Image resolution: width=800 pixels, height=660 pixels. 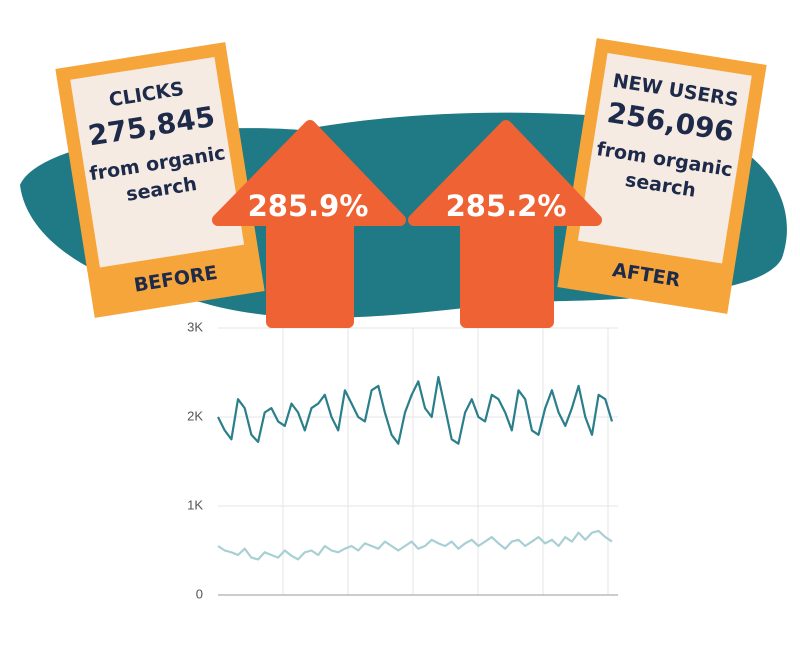 What do you see at coordinates (308, 206) in the screenshot?
I see `arrow-label: 285.9%` at bounding box center [308, 206].